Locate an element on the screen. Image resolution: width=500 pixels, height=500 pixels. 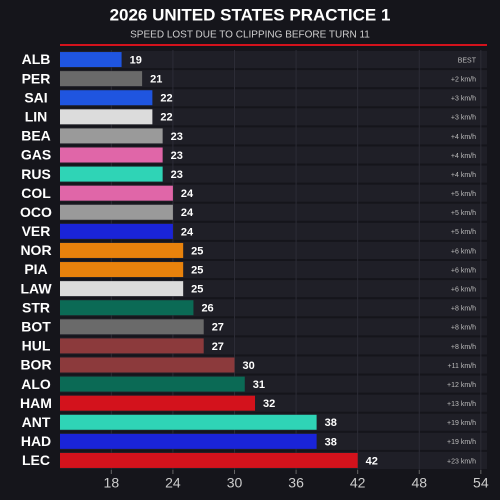
x-tick-label: 48 is located at coordinates (419, 483).